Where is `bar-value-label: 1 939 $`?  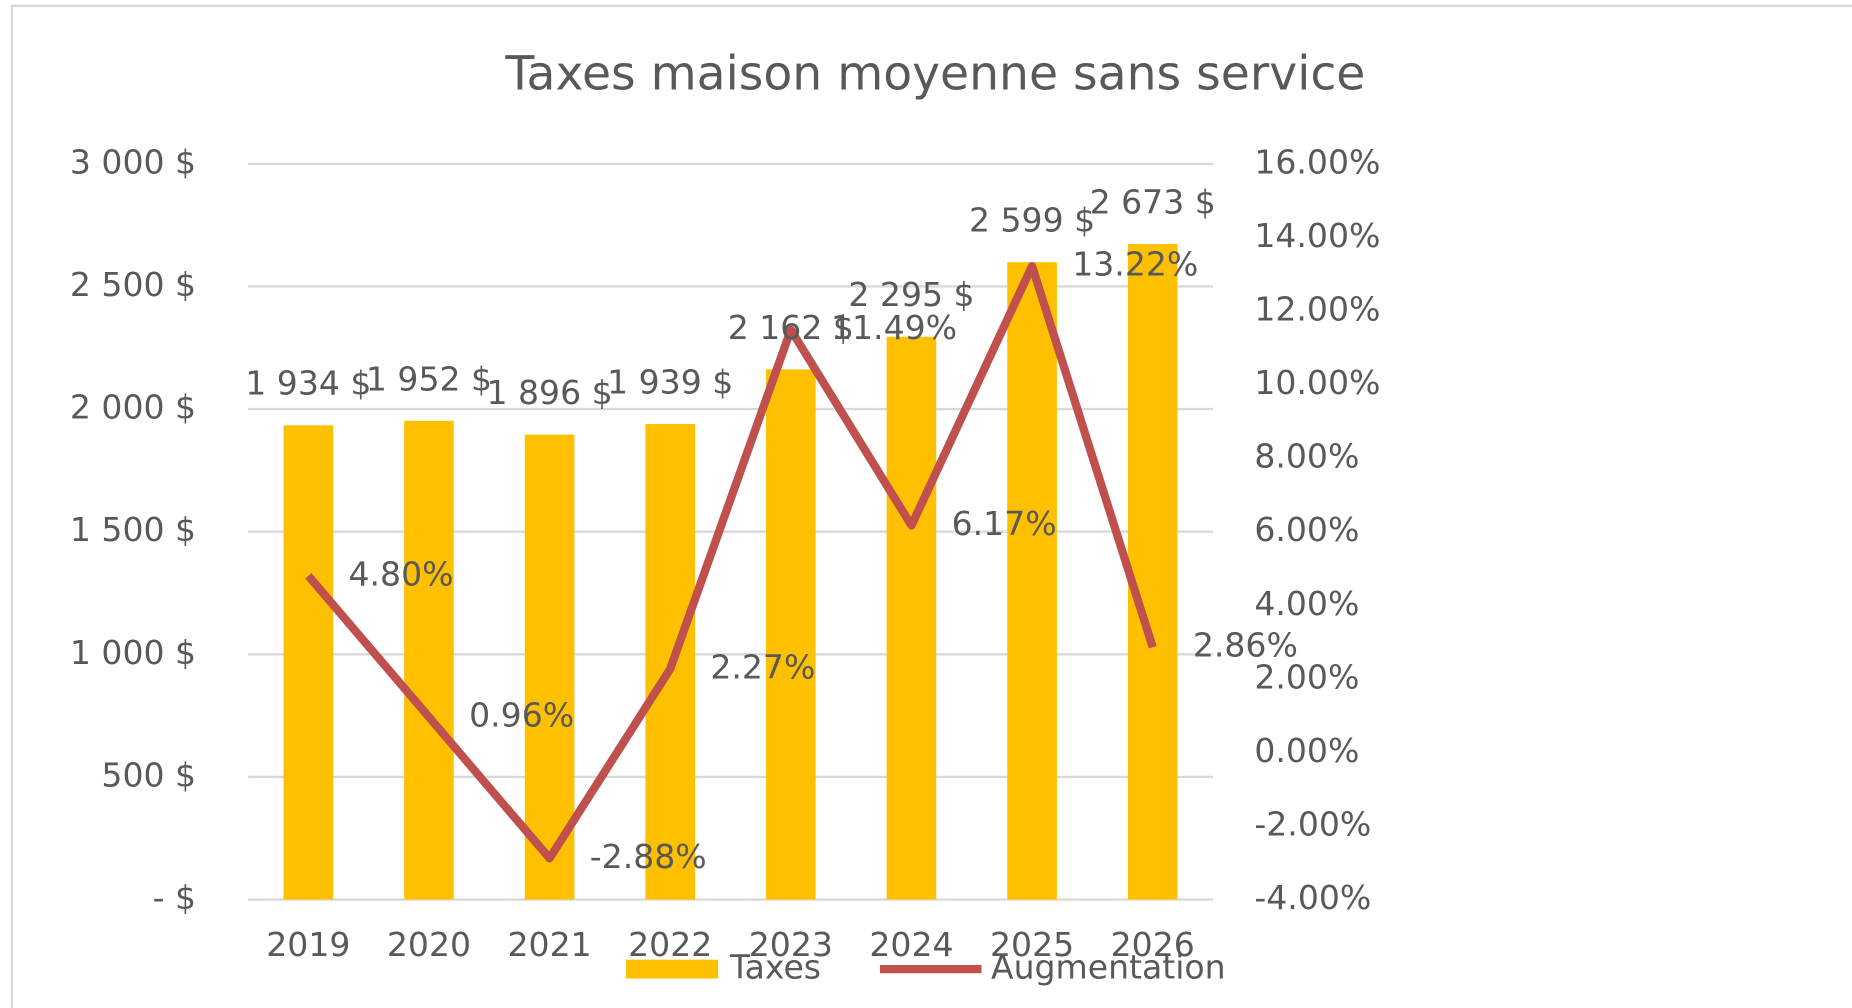
bar-value-label: 1 939 $ is located at coordinates (670, 381).